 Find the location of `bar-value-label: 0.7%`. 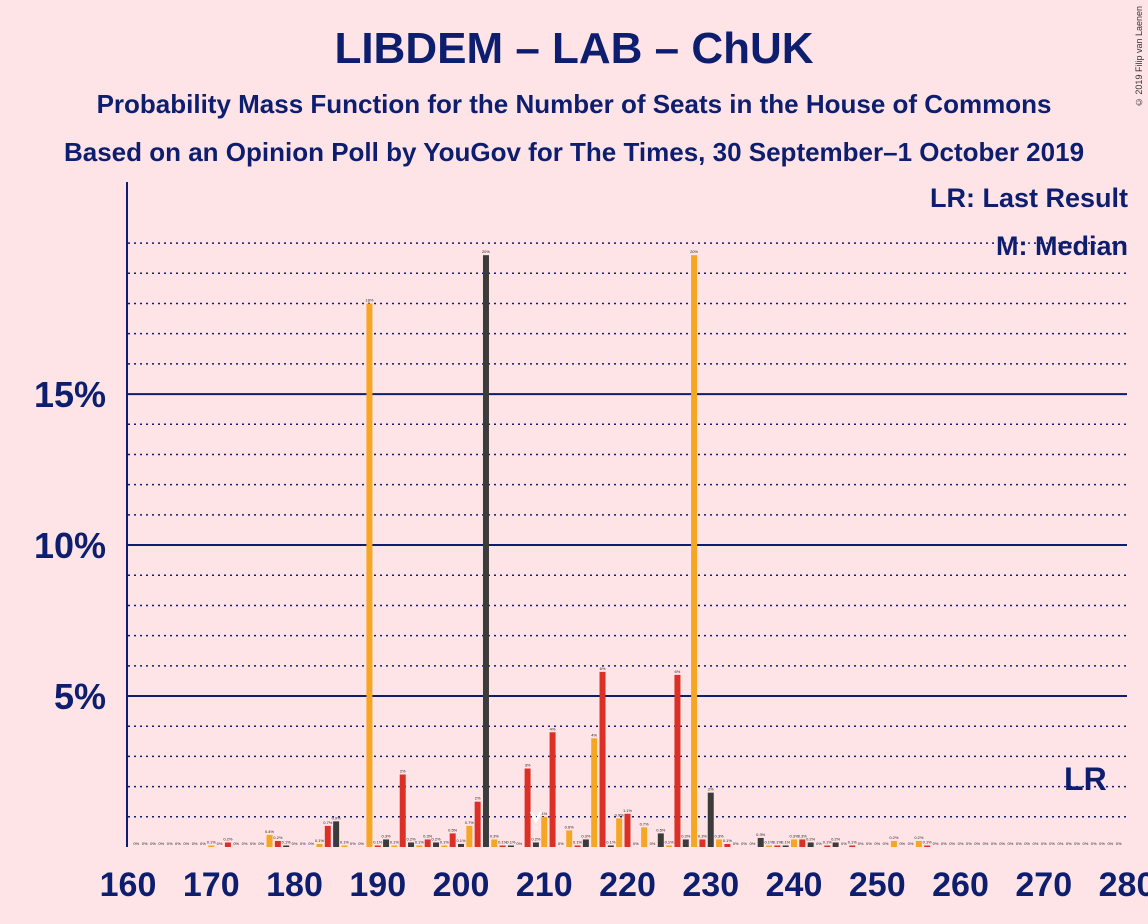

bar-value-label: 0.7% is located at coordinates (328, 822).